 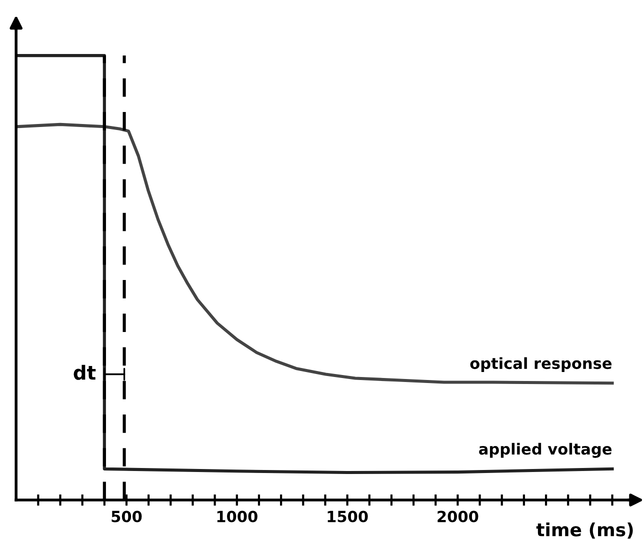 What do you see at coordinates (584, 530) in the screenshot?
I see `x-axis-title: time (ms)` at bounding box center [584, 530].